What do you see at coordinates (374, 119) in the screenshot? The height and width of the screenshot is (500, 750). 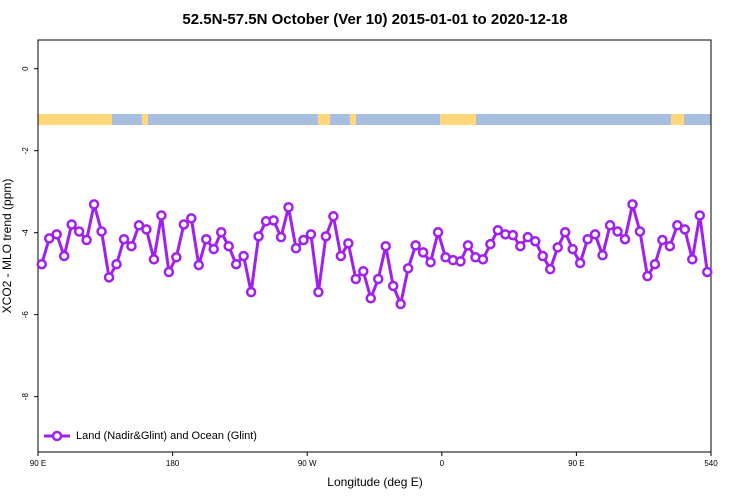 I see `land-ocean-strip` at bounding box center [374, 119].